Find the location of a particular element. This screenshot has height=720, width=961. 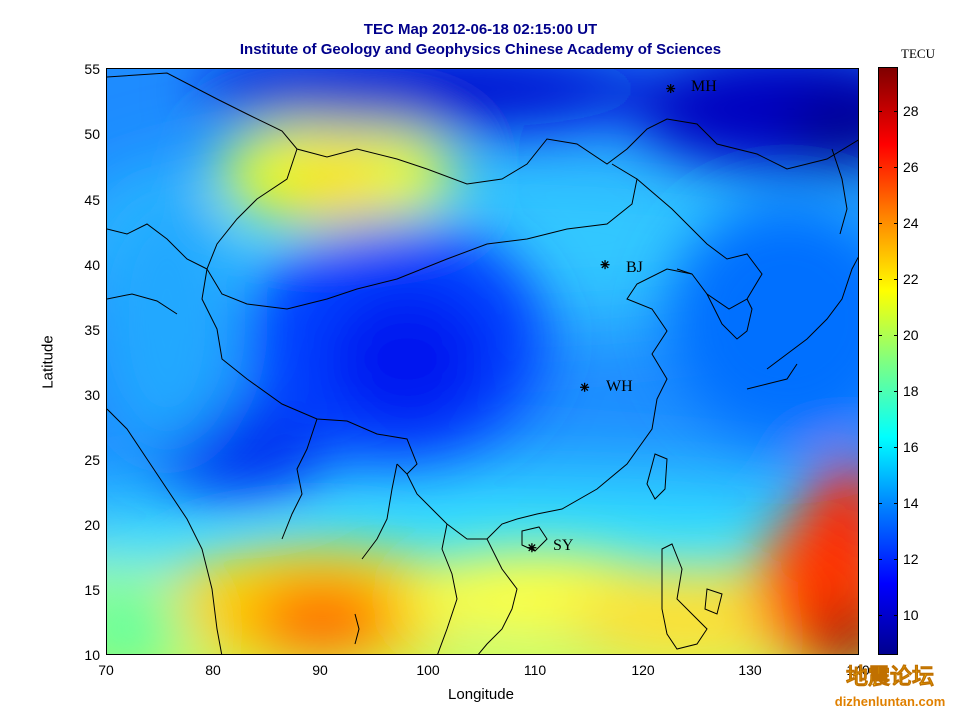

x-axis-label: Longitude is located at coordinates (481, 694).